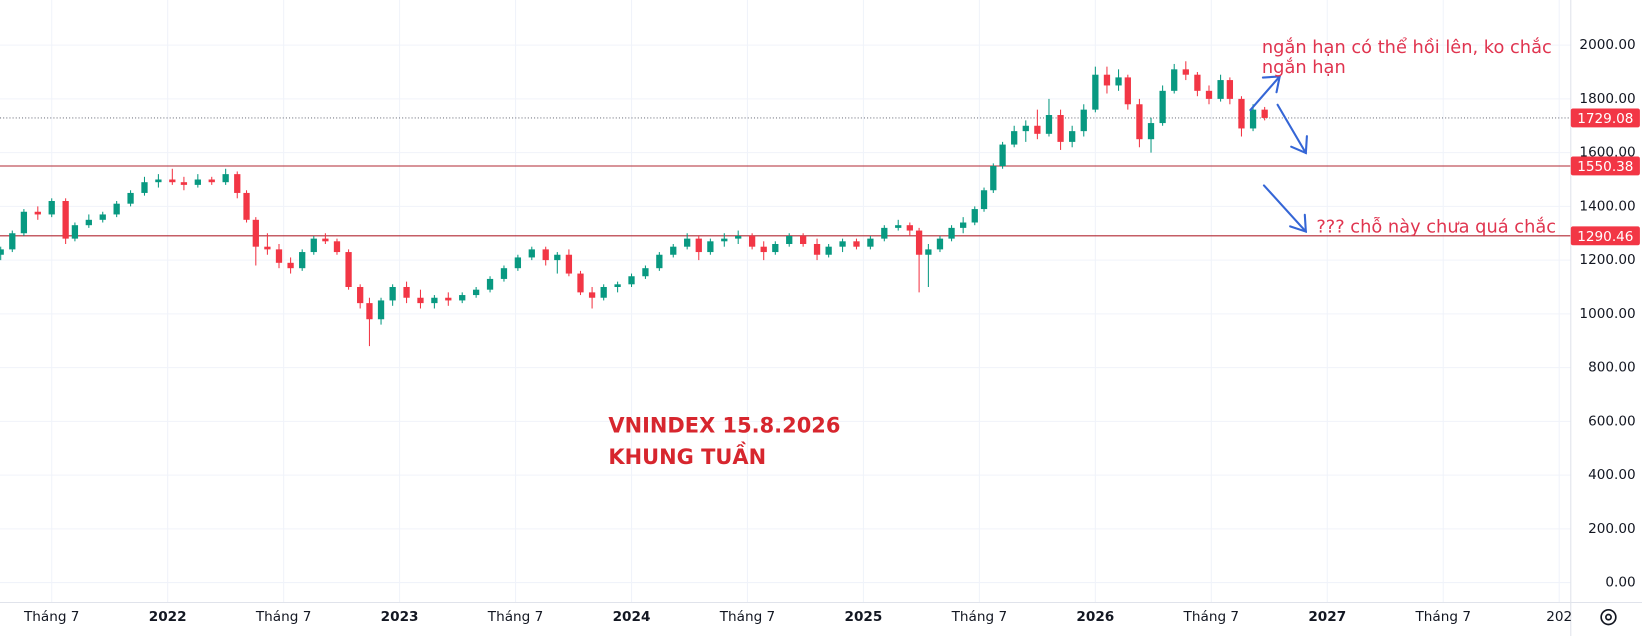 This screenshot has height=636, width=1642. Describe the element at coordinates (168, 617) in the screenshot. I see `x-tick-label: 2022` at that location.